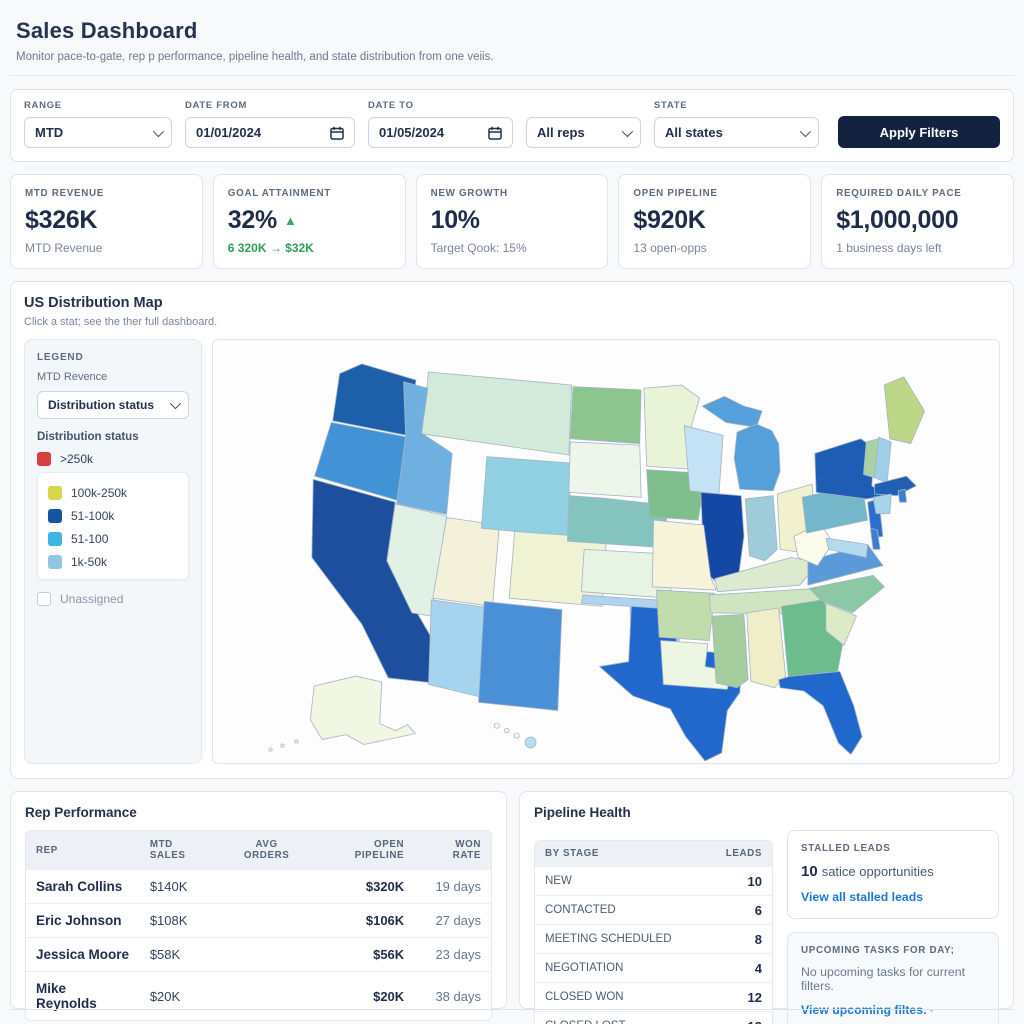 This screenshot has width=1024, height=1024. I want to click on unassigned-checkbox, so click(44, 599).